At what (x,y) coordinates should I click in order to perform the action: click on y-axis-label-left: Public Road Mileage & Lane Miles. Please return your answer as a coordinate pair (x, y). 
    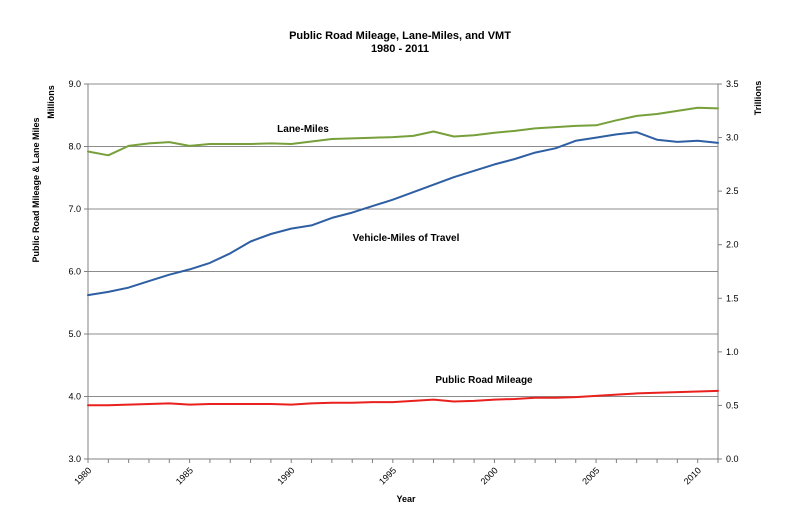
    Looking at the image, I should click on (36, 189).